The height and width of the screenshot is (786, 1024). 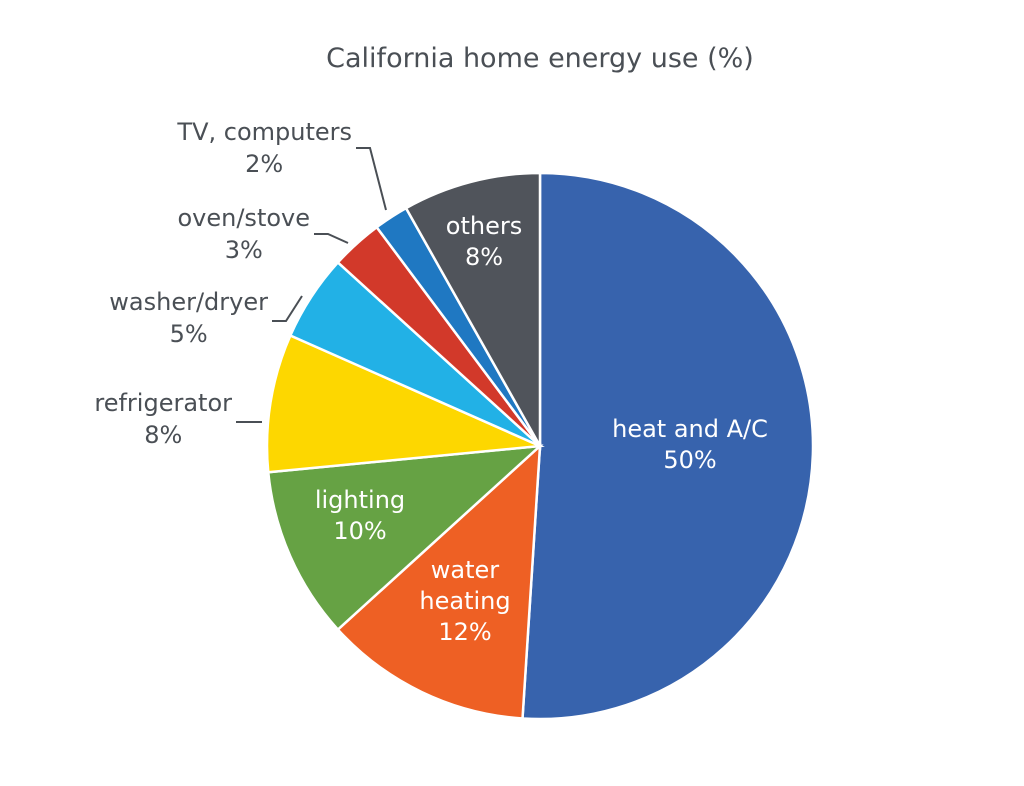 What do you see at coordinates (689, 460) in the screenshot?
I see `value-label-heat-and-a-c: 50%` at bounding box center [689, 460].